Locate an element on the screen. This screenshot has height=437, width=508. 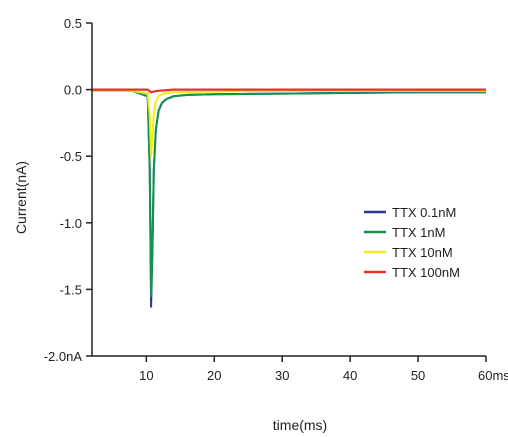
x-tick-label: 10 is located at coordinates (146, 375).